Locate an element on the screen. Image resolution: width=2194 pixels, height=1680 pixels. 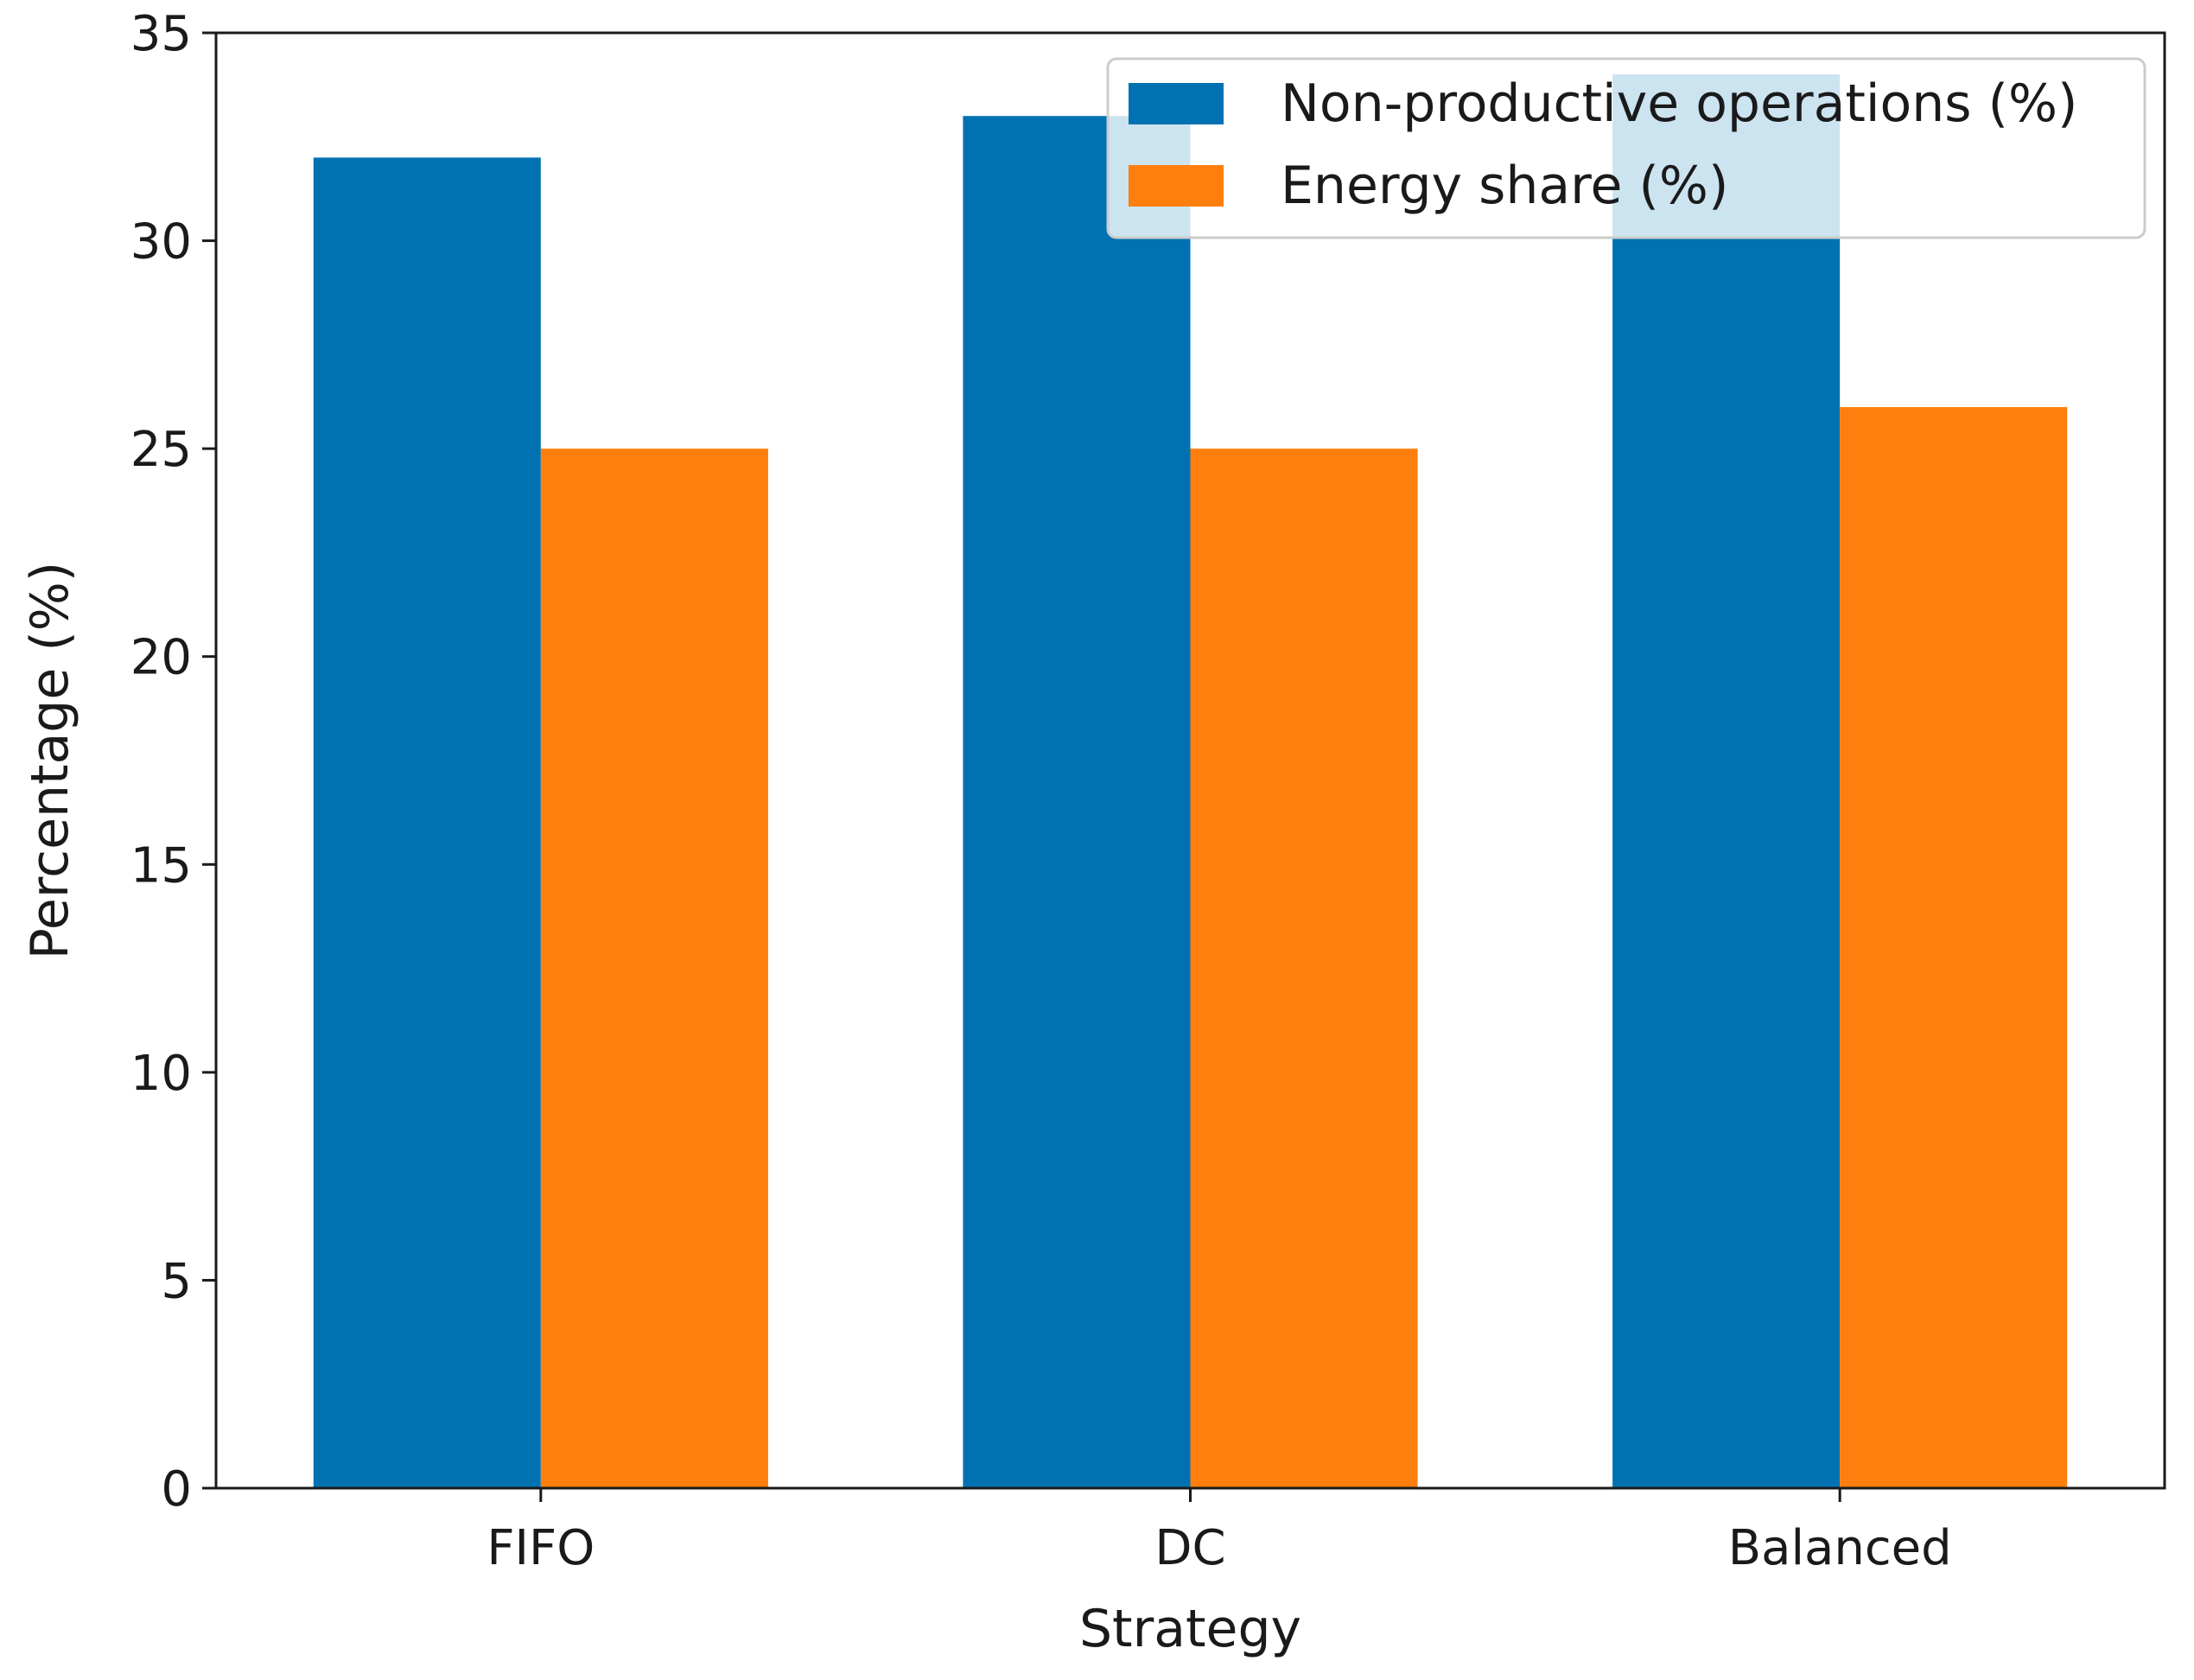
y-tick-label: 30 is located at coordinates (161, 242).